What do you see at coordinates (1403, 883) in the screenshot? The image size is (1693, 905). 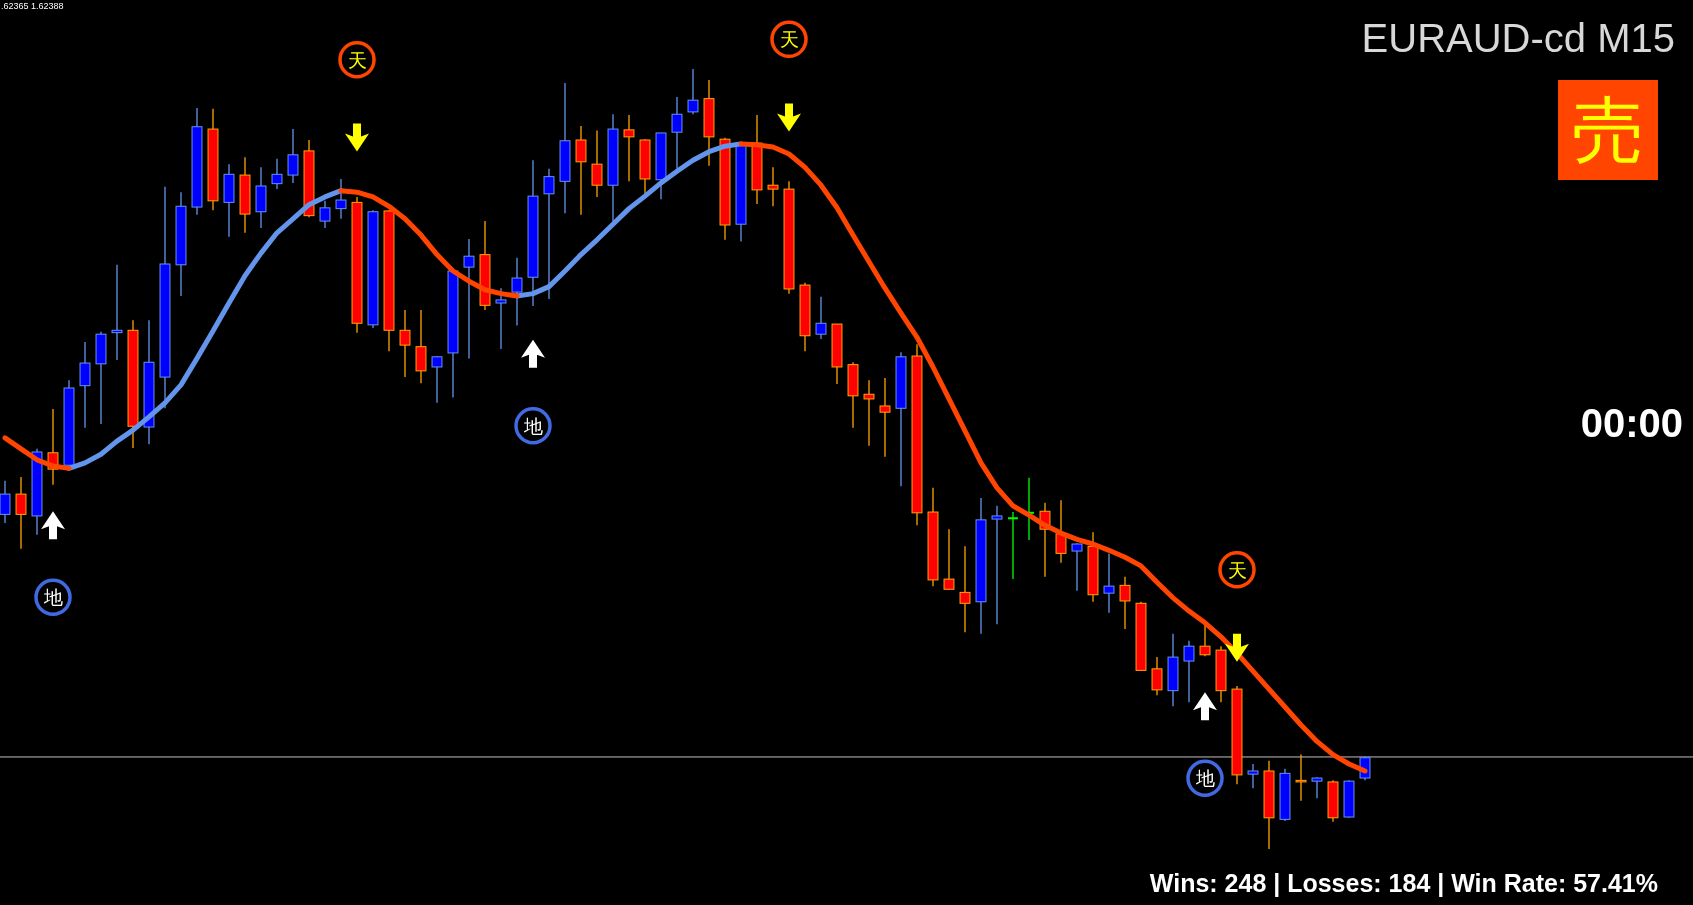 I see `text: Wins: 248 | Losses: 184 | Win Rate: 57.41%` at bounding box center [1403, 883].